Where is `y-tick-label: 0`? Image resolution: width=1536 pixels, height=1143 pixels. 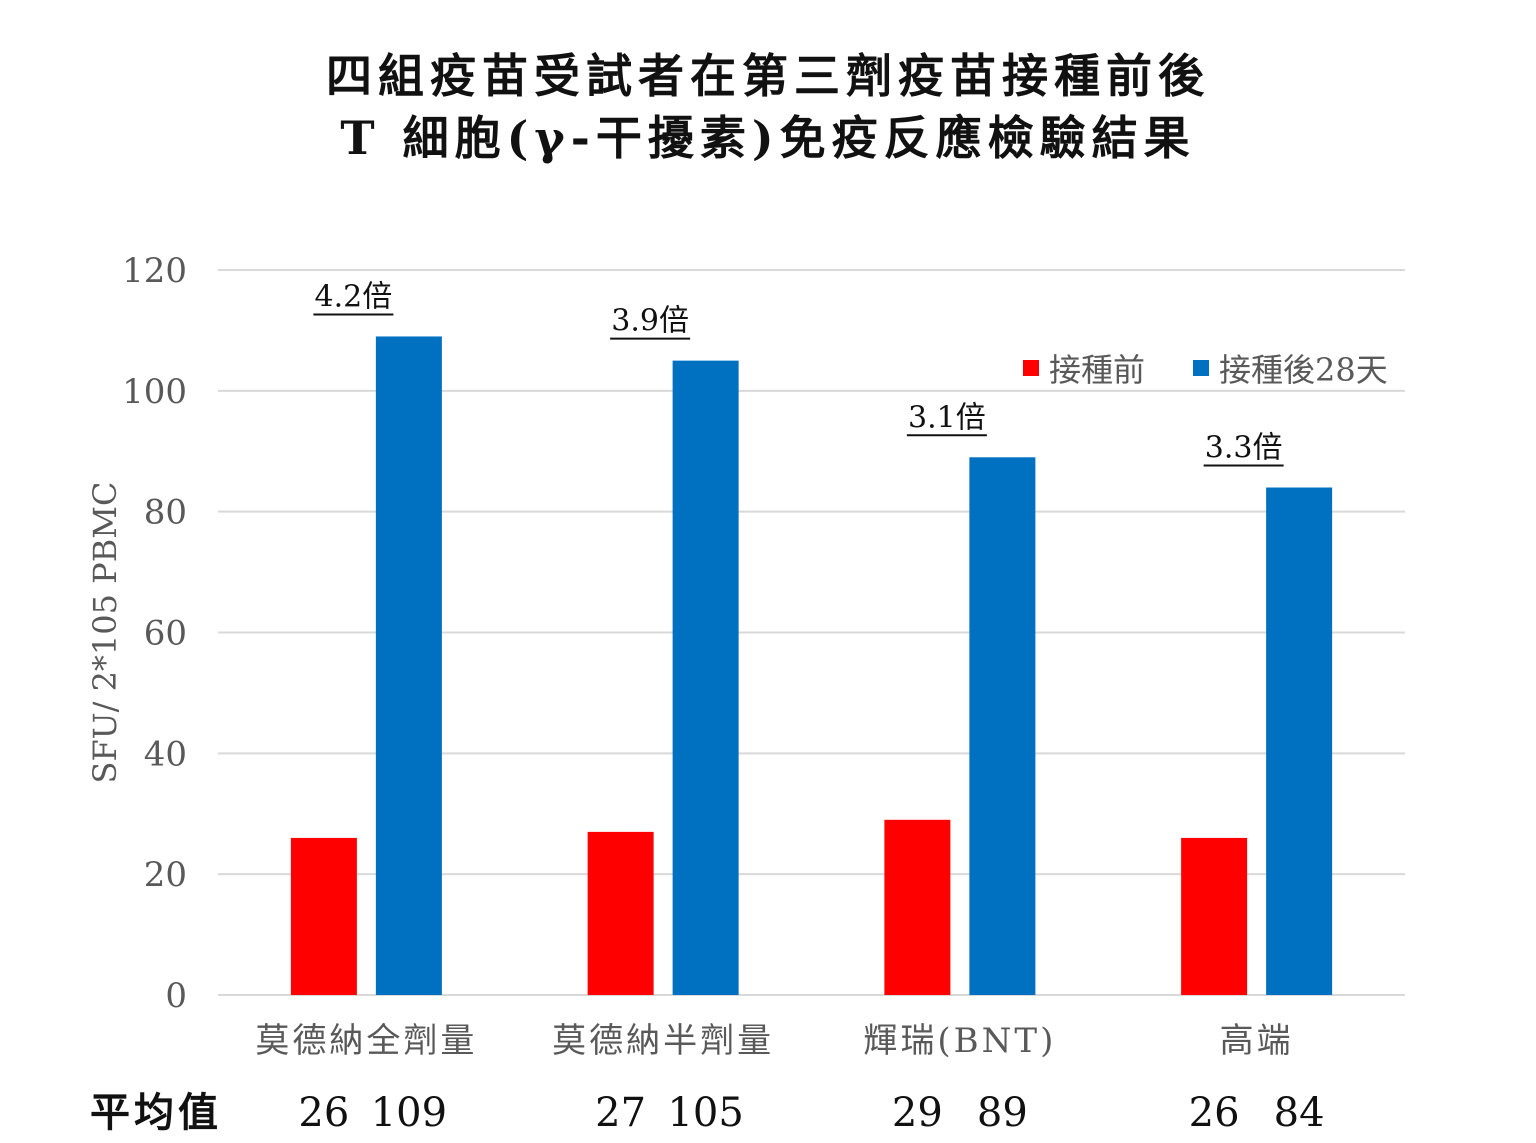
y-tick-label: 0 is located at coordinates (176, 996).